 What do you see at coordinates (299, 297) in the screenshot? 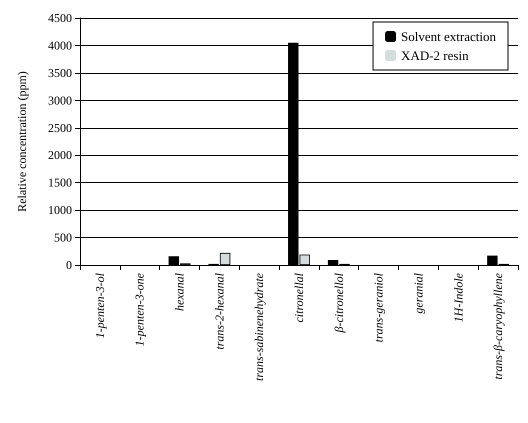
I see `x-tick-label: citronellal` at bounding box center [299, 297].